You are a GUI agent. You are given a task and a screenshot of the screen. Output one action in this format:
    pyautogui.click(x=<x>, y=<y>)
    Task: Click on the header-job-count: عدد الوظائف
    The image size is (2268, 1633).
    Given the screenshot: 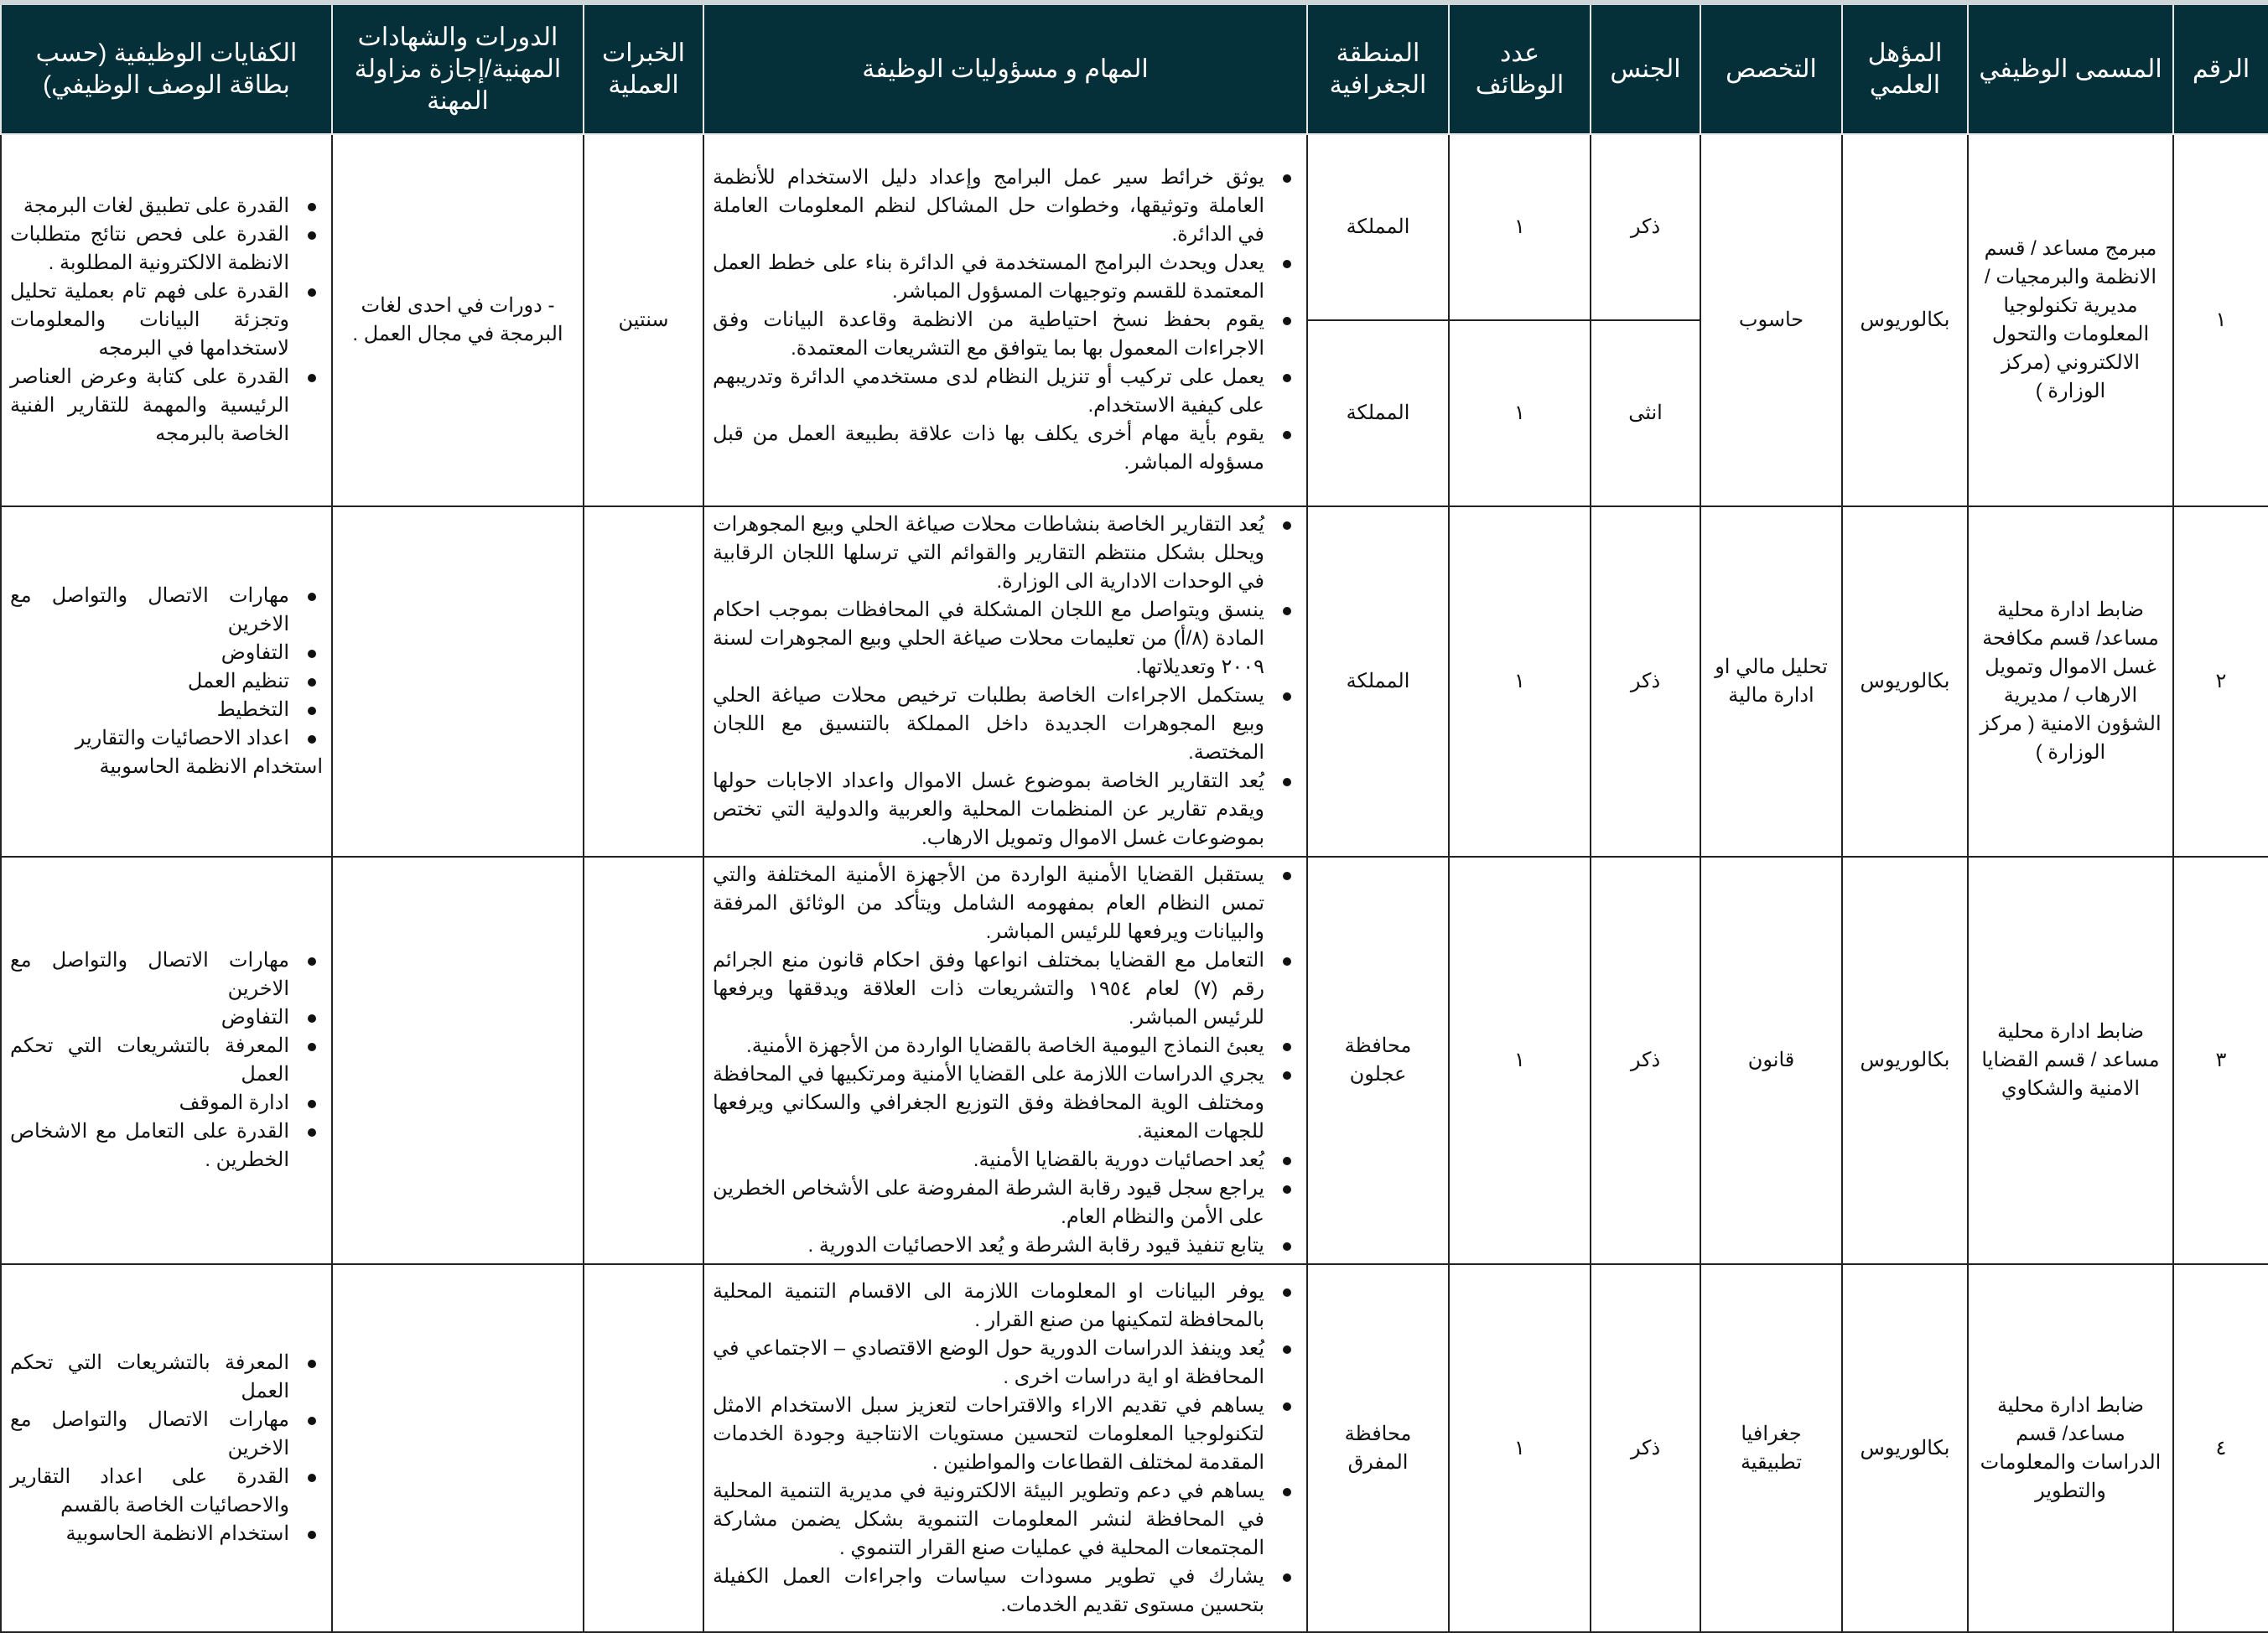 What is the action you would take?
    pyautogui.click(x=1519, y=67)
    